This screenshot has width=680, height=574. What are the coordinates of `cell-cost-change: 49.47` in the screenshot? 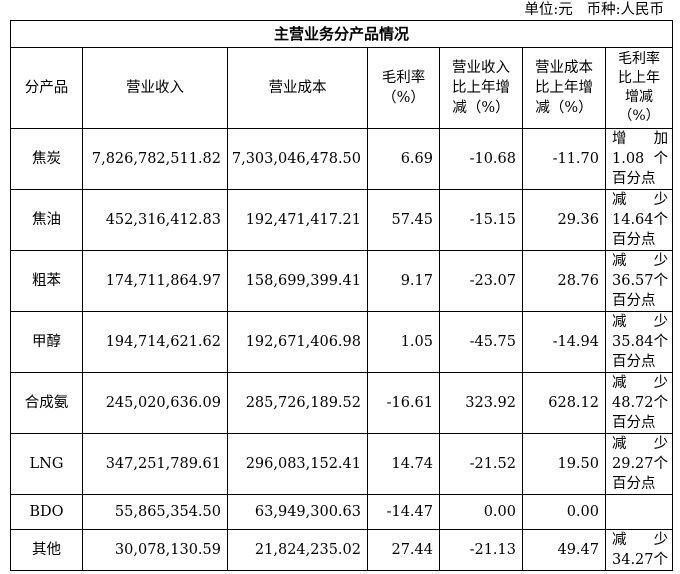 It's located at (564, 550).